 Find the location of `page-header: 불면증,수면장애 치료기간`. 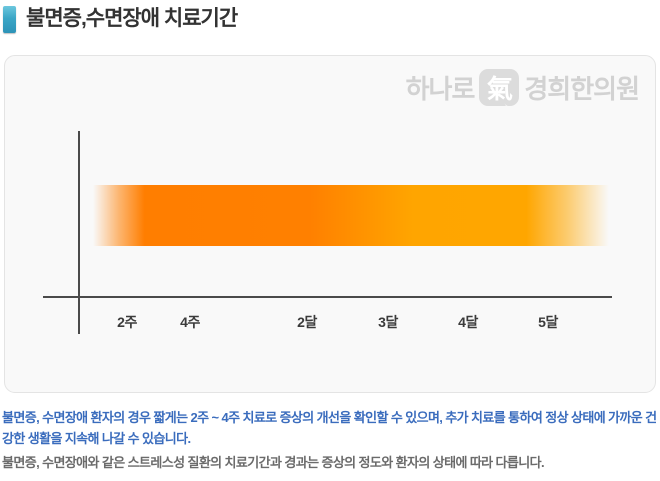

page-header: 불면증,수면장애 치료기간 is located at coordinates (120, 18).